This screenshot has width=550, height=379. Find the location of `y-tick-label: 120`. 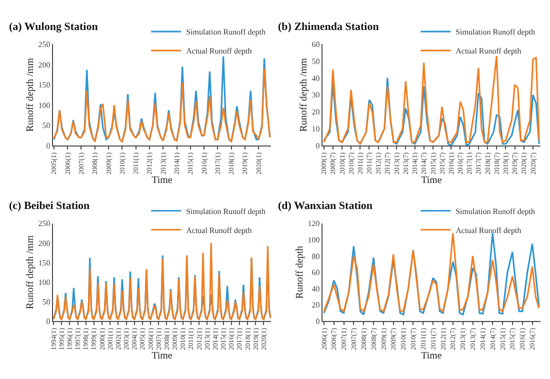

y-tick-label: 120 is located at coordinates (314, 223).